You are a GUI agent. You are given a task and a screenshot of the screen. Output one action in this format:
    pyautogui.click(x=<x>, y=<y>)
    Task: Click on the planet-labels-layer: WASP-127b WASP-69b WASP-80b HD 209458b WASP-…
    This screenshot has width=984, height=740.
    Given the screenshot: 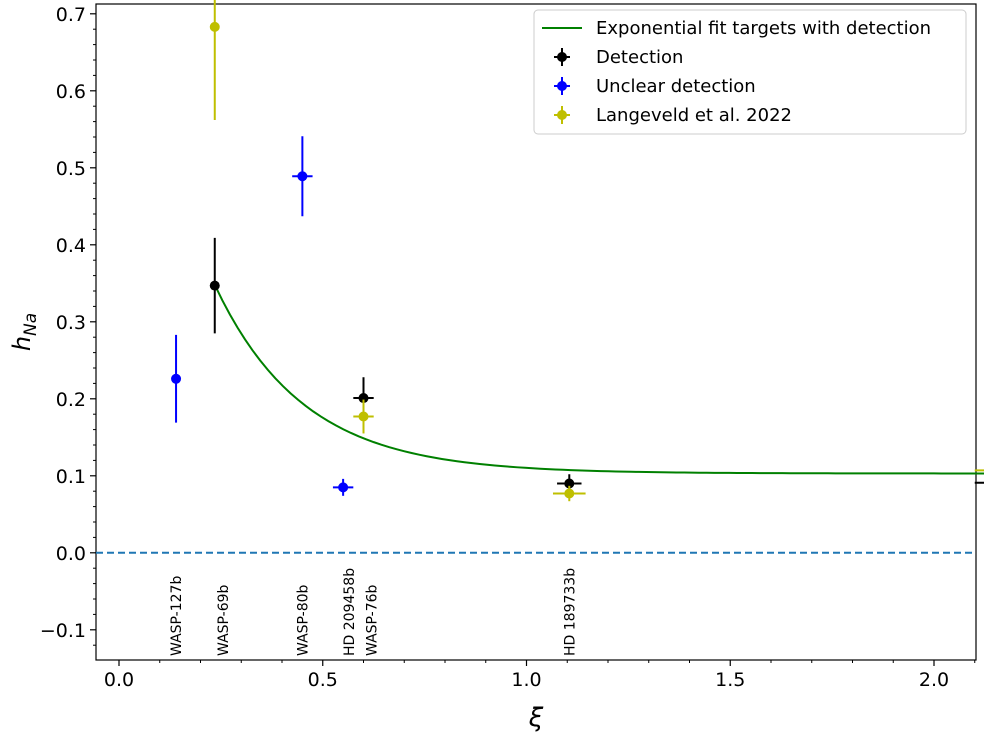 What is the action you would take?
    pyautogui.click(x=373, y=612)
    